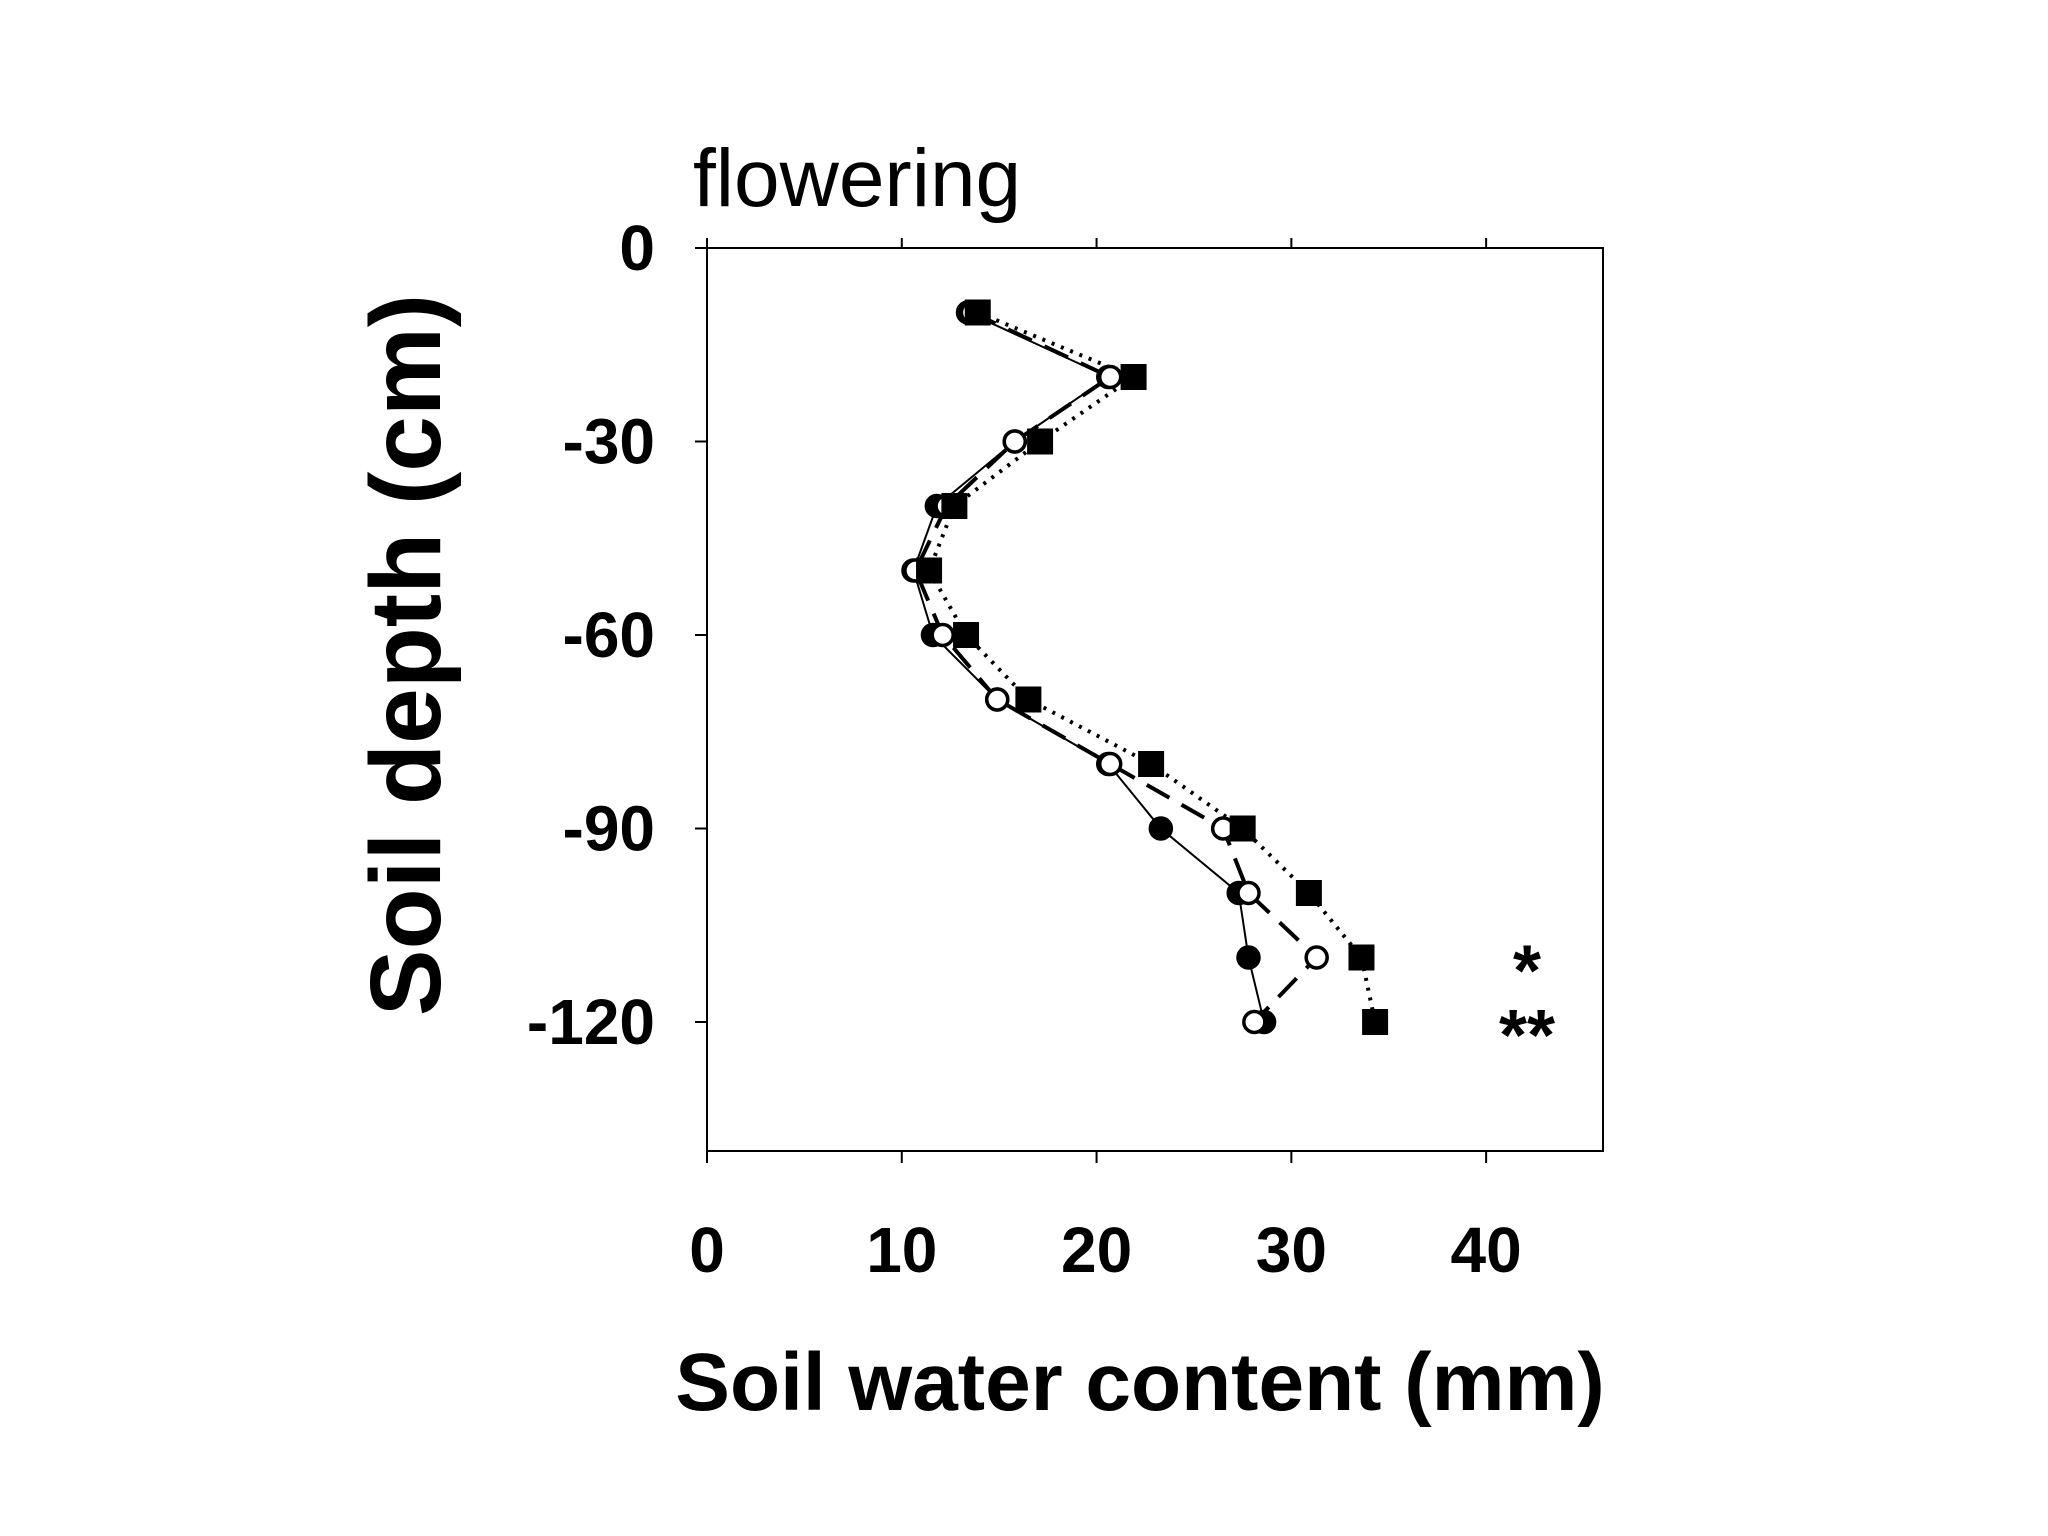 The width and height of the screenshot is (2048, 1536). I want to click on x-tick-label: 20, so click(1096, 1250).